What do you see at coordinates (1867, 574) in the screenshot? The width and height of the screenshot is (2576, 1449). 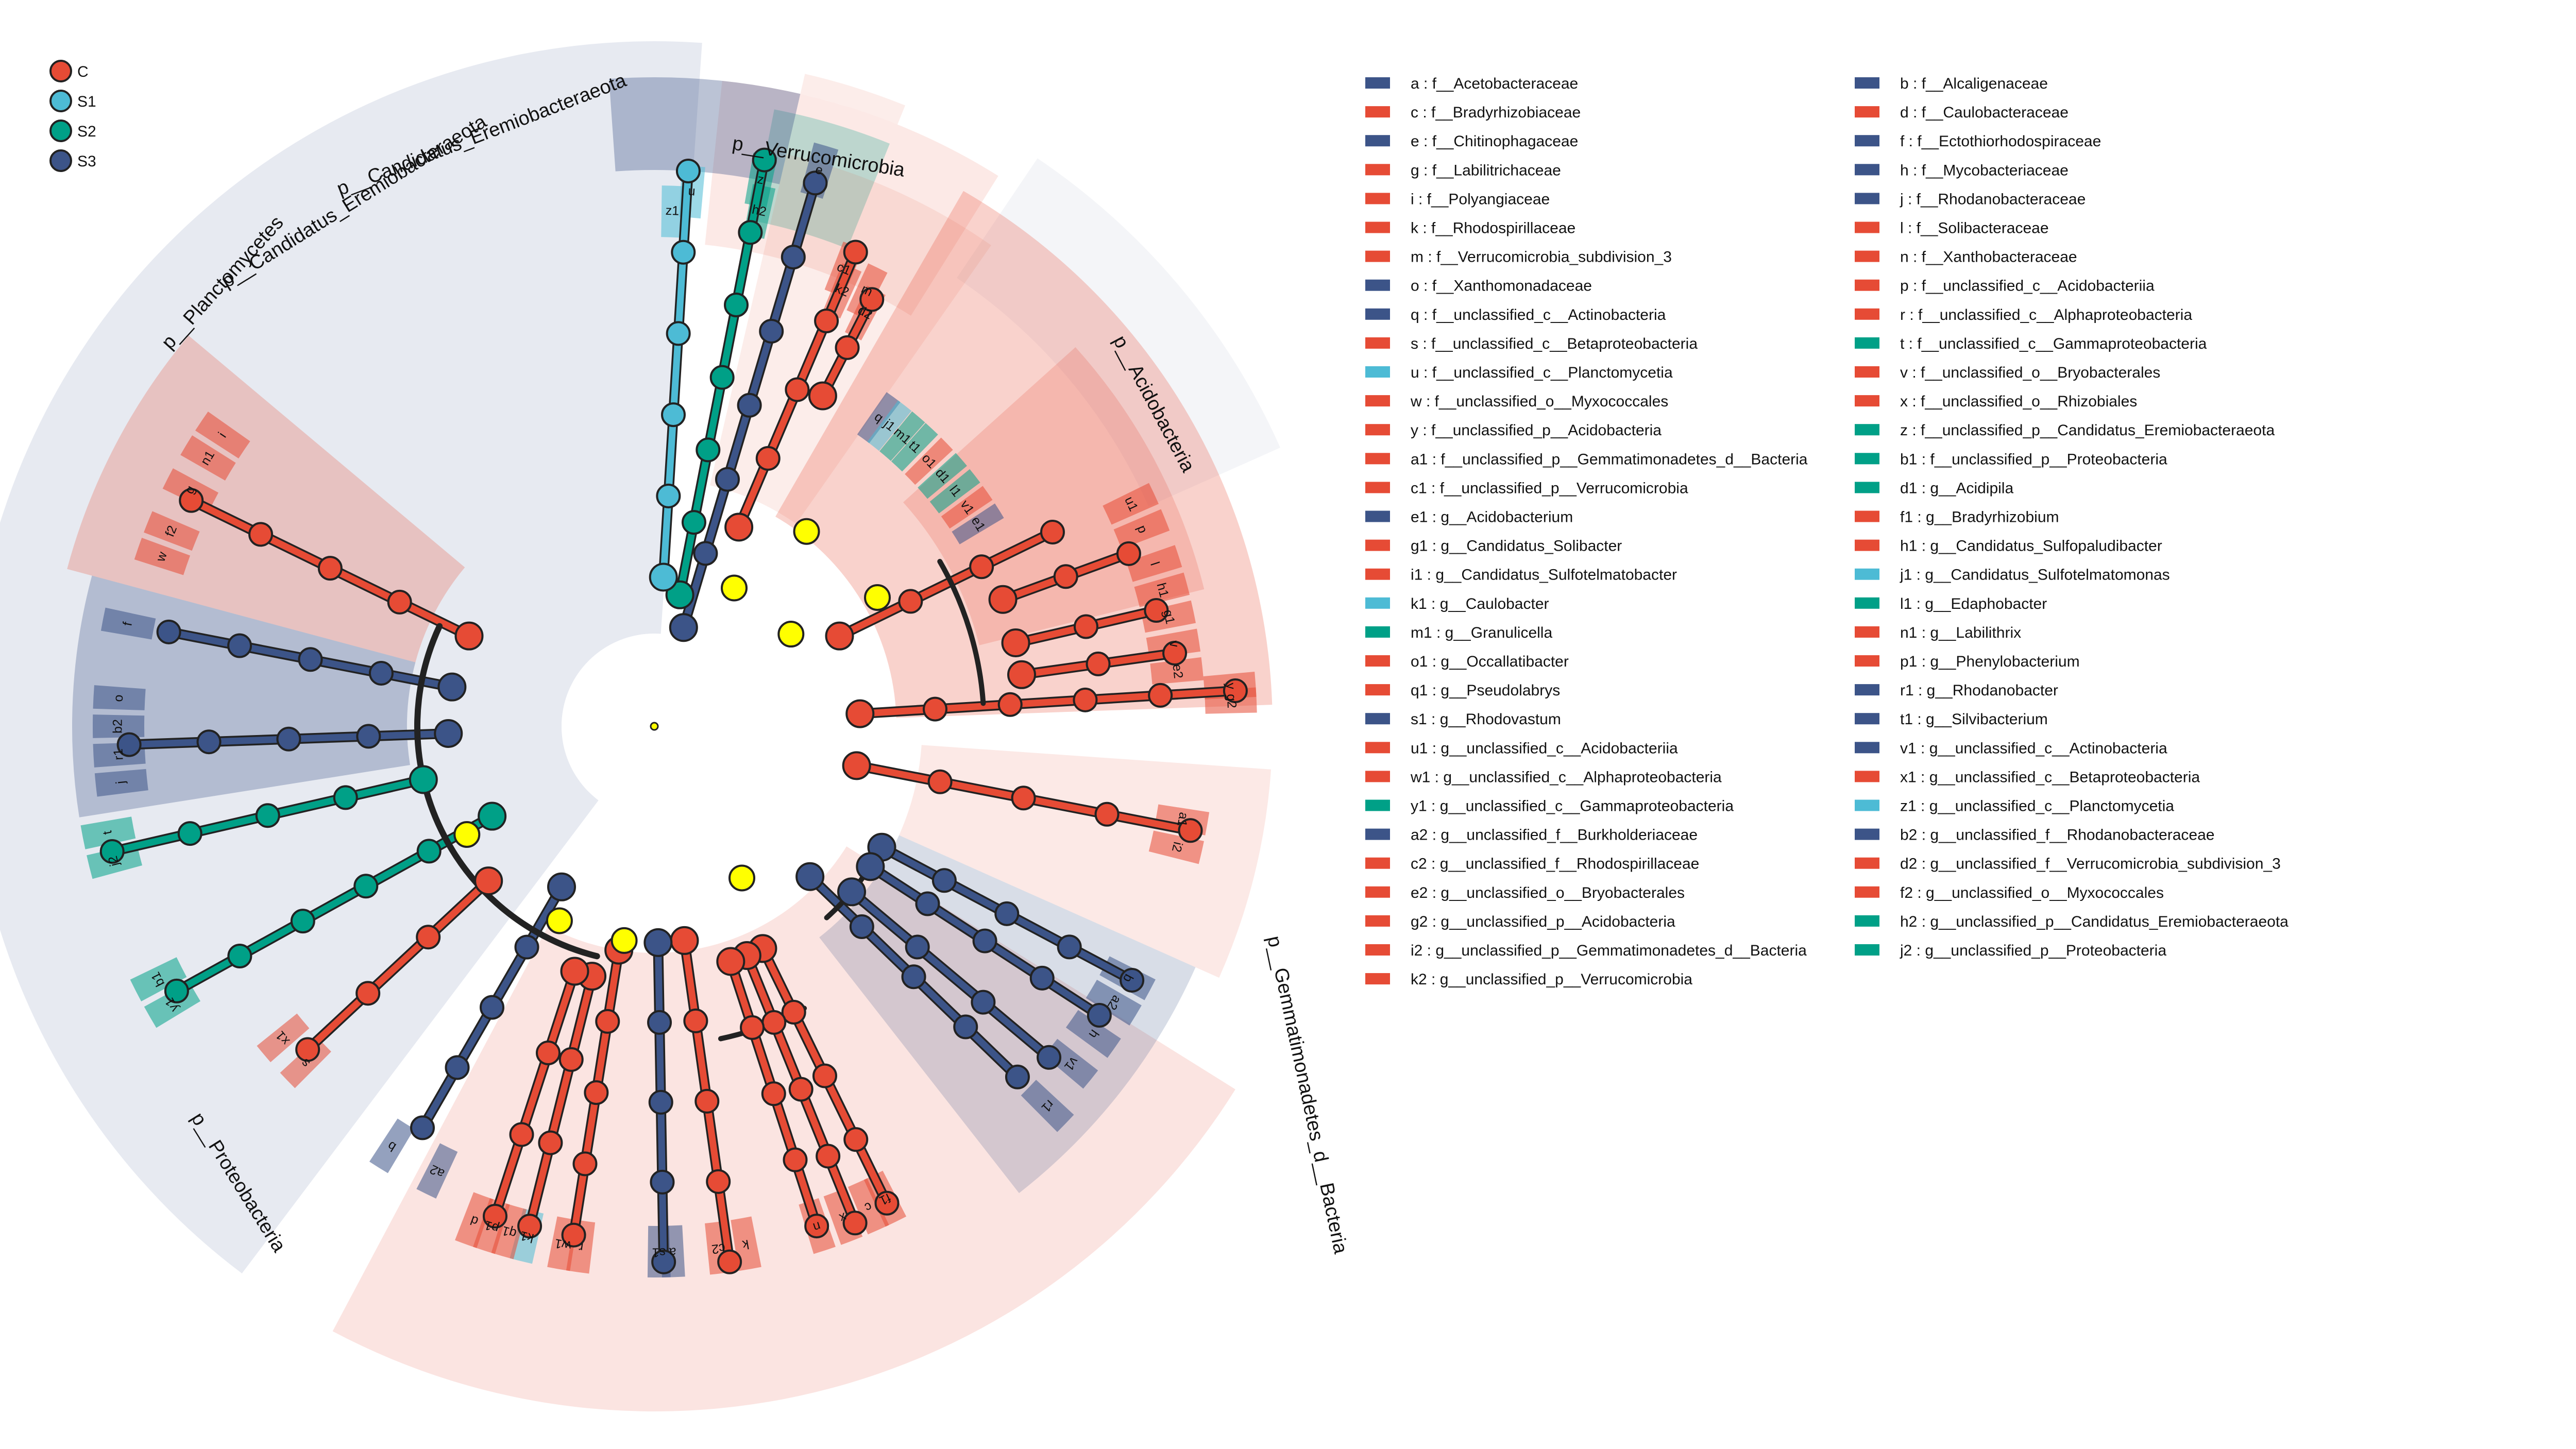 I see `taxa-legend-right-swatch-j1` at bounding box center [1867, 574].